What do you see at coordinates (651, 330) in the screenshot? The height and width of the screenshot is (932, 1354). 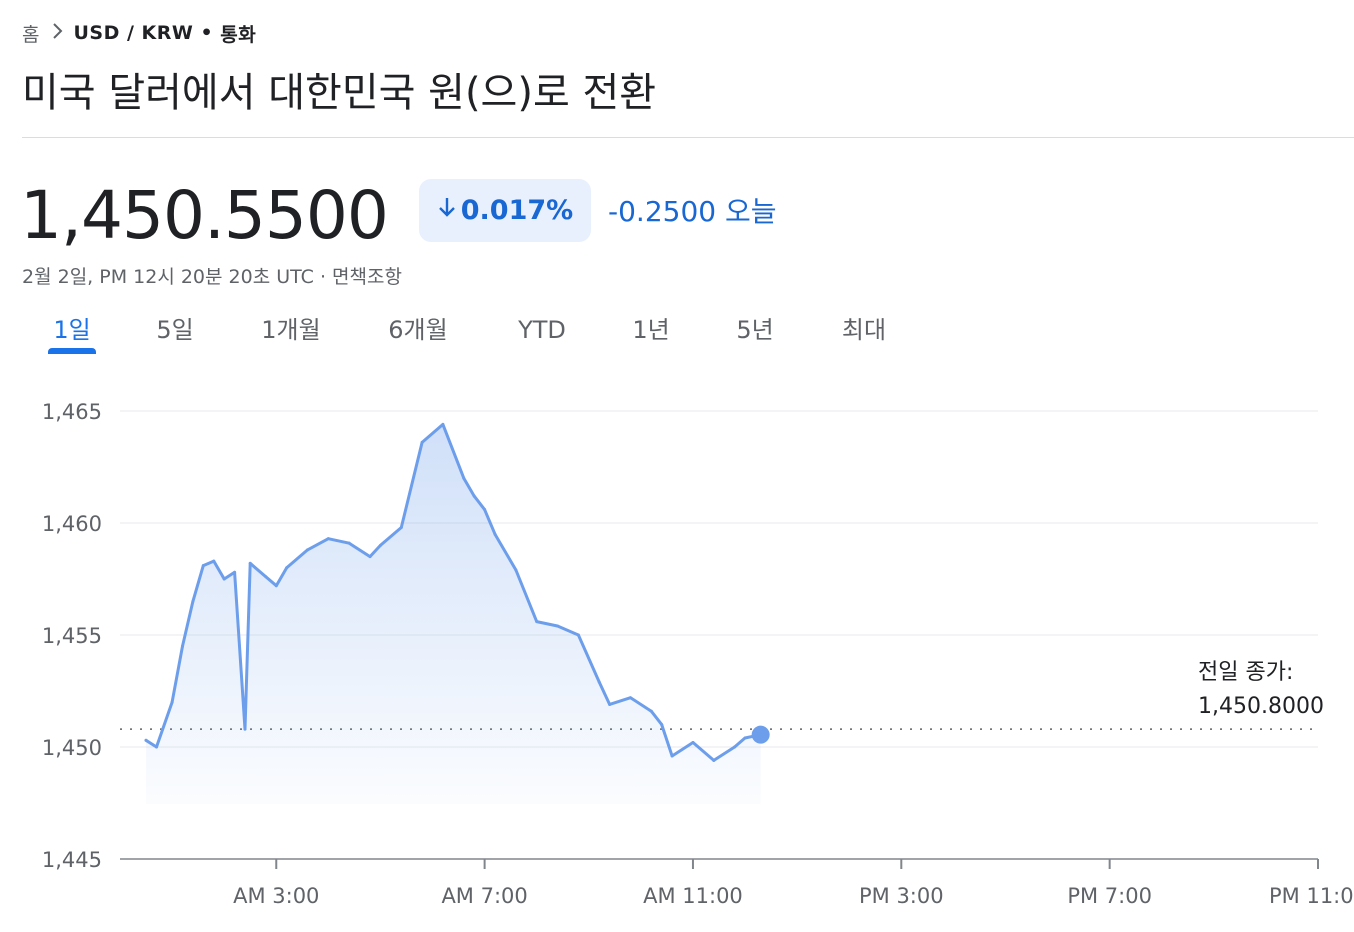 I see `tab-1y: 1년` at bounding box center [651, 330].